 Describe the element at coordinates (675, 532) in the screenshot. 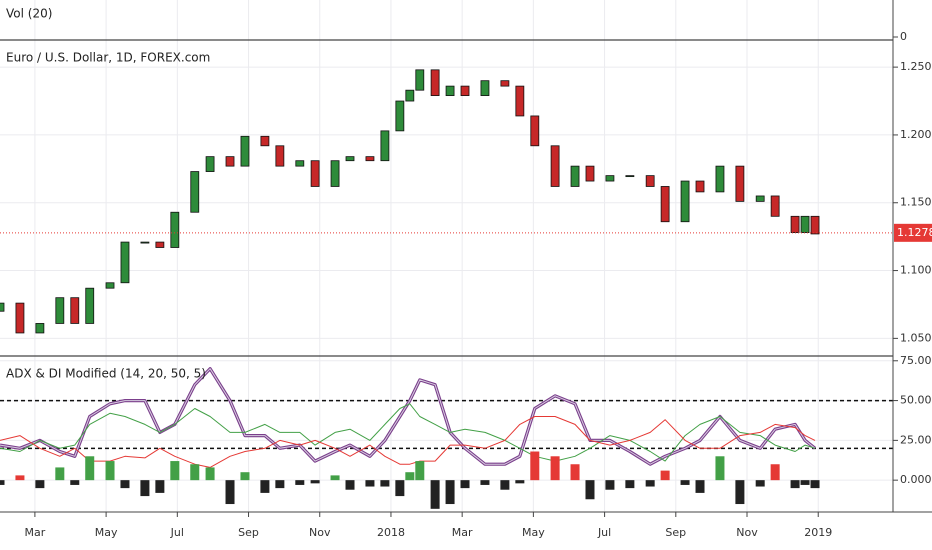

I see `x-tick-label: Sep` at that location.